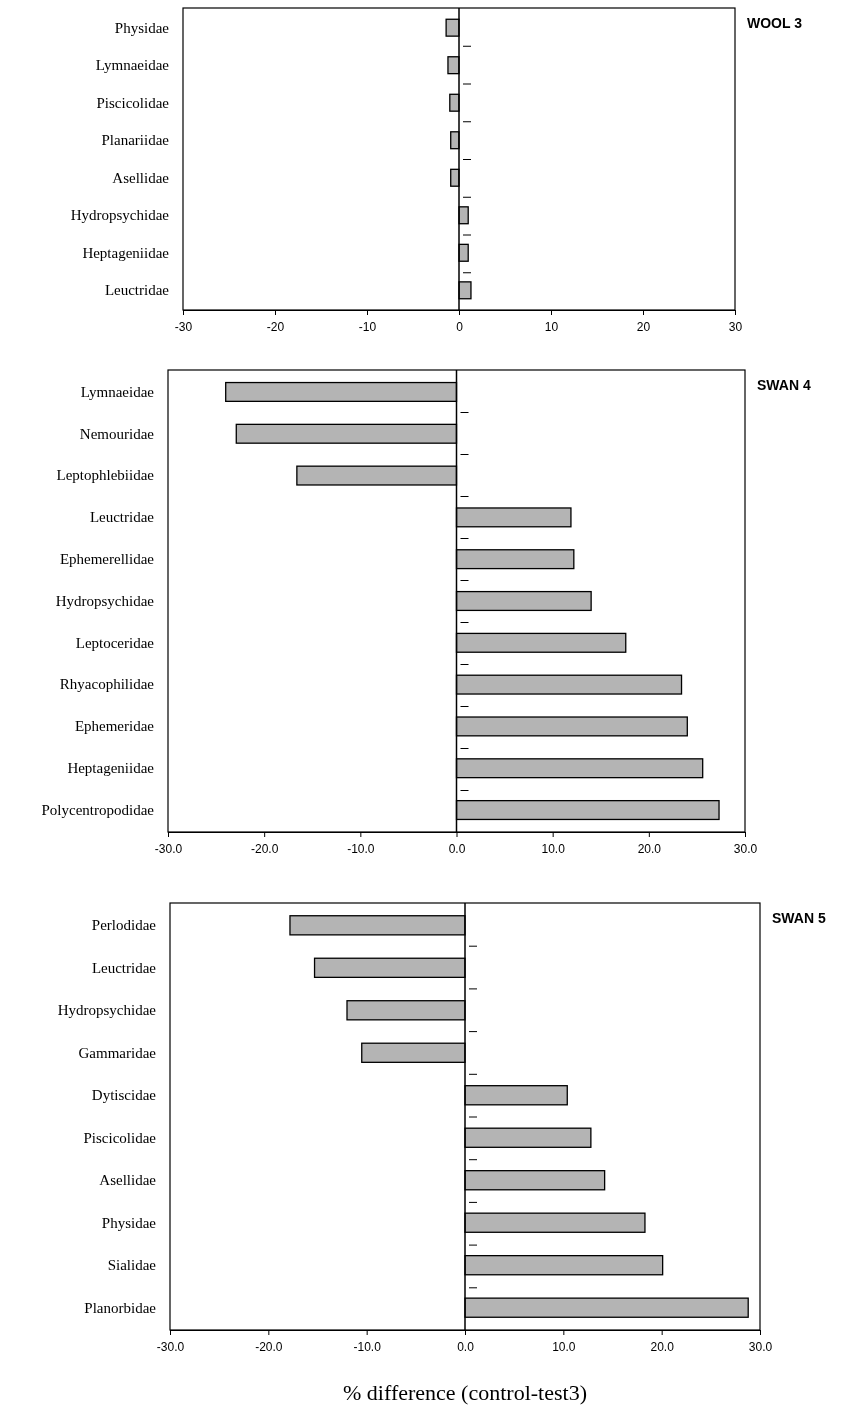 This screenshot has width=864, height=1412. Describe the element at coordinates (114, 726) in the screenshot. I see `y-tick-label: Ephemeridae` at that location.